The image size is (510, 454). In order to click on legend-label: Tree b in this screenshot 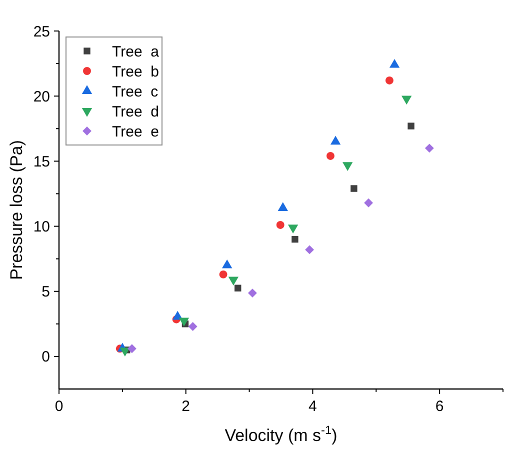, I will do `click(135, 71)`.